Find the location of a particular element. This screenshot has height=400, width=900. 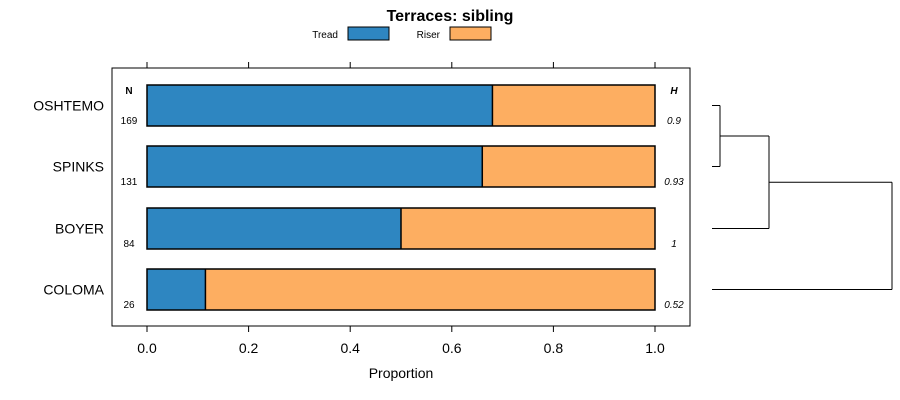

x-tick-label: 0.2 is located at coordinates (249, 348).